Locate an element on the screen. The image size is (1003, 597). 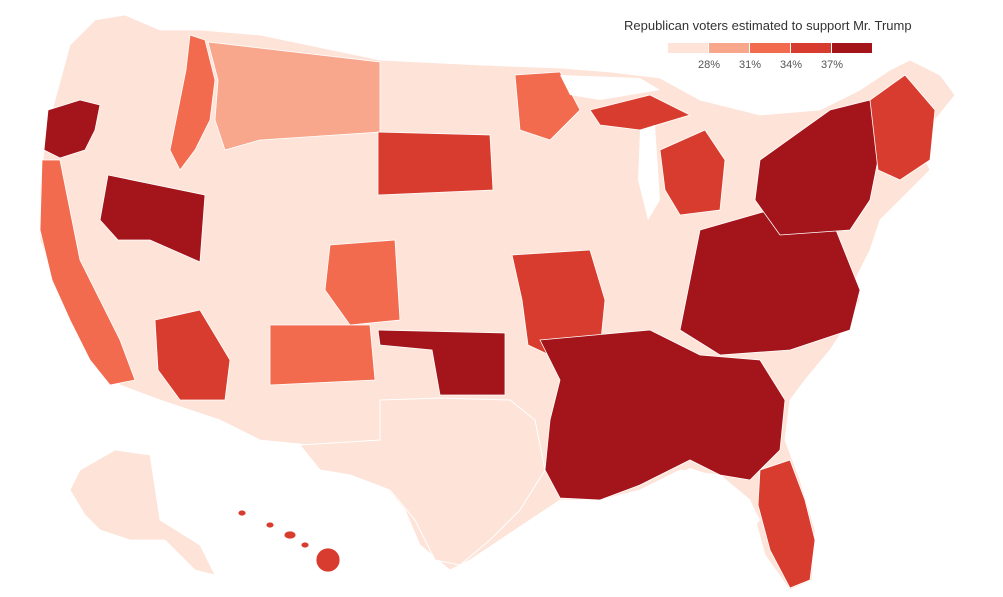
michigan-region is located at coordinates (692, 172).